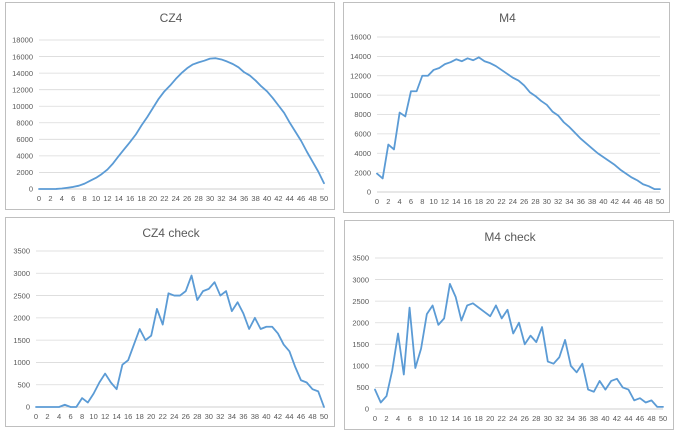 The height and width of the screenshot is (431, 680). I want to click on x-tick-label: 40, so click(603, 201).